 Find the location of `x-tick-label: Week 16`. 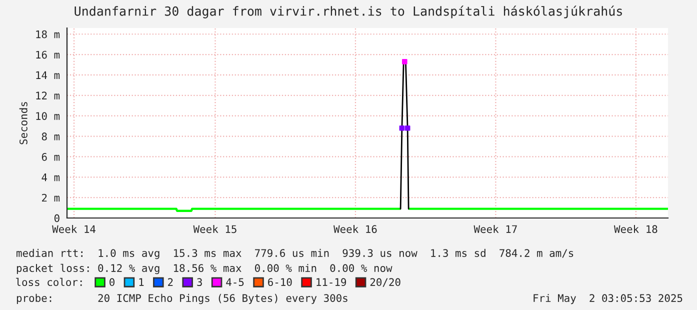

x-tick-label: Week 16 is located at coordinates (355, 229).